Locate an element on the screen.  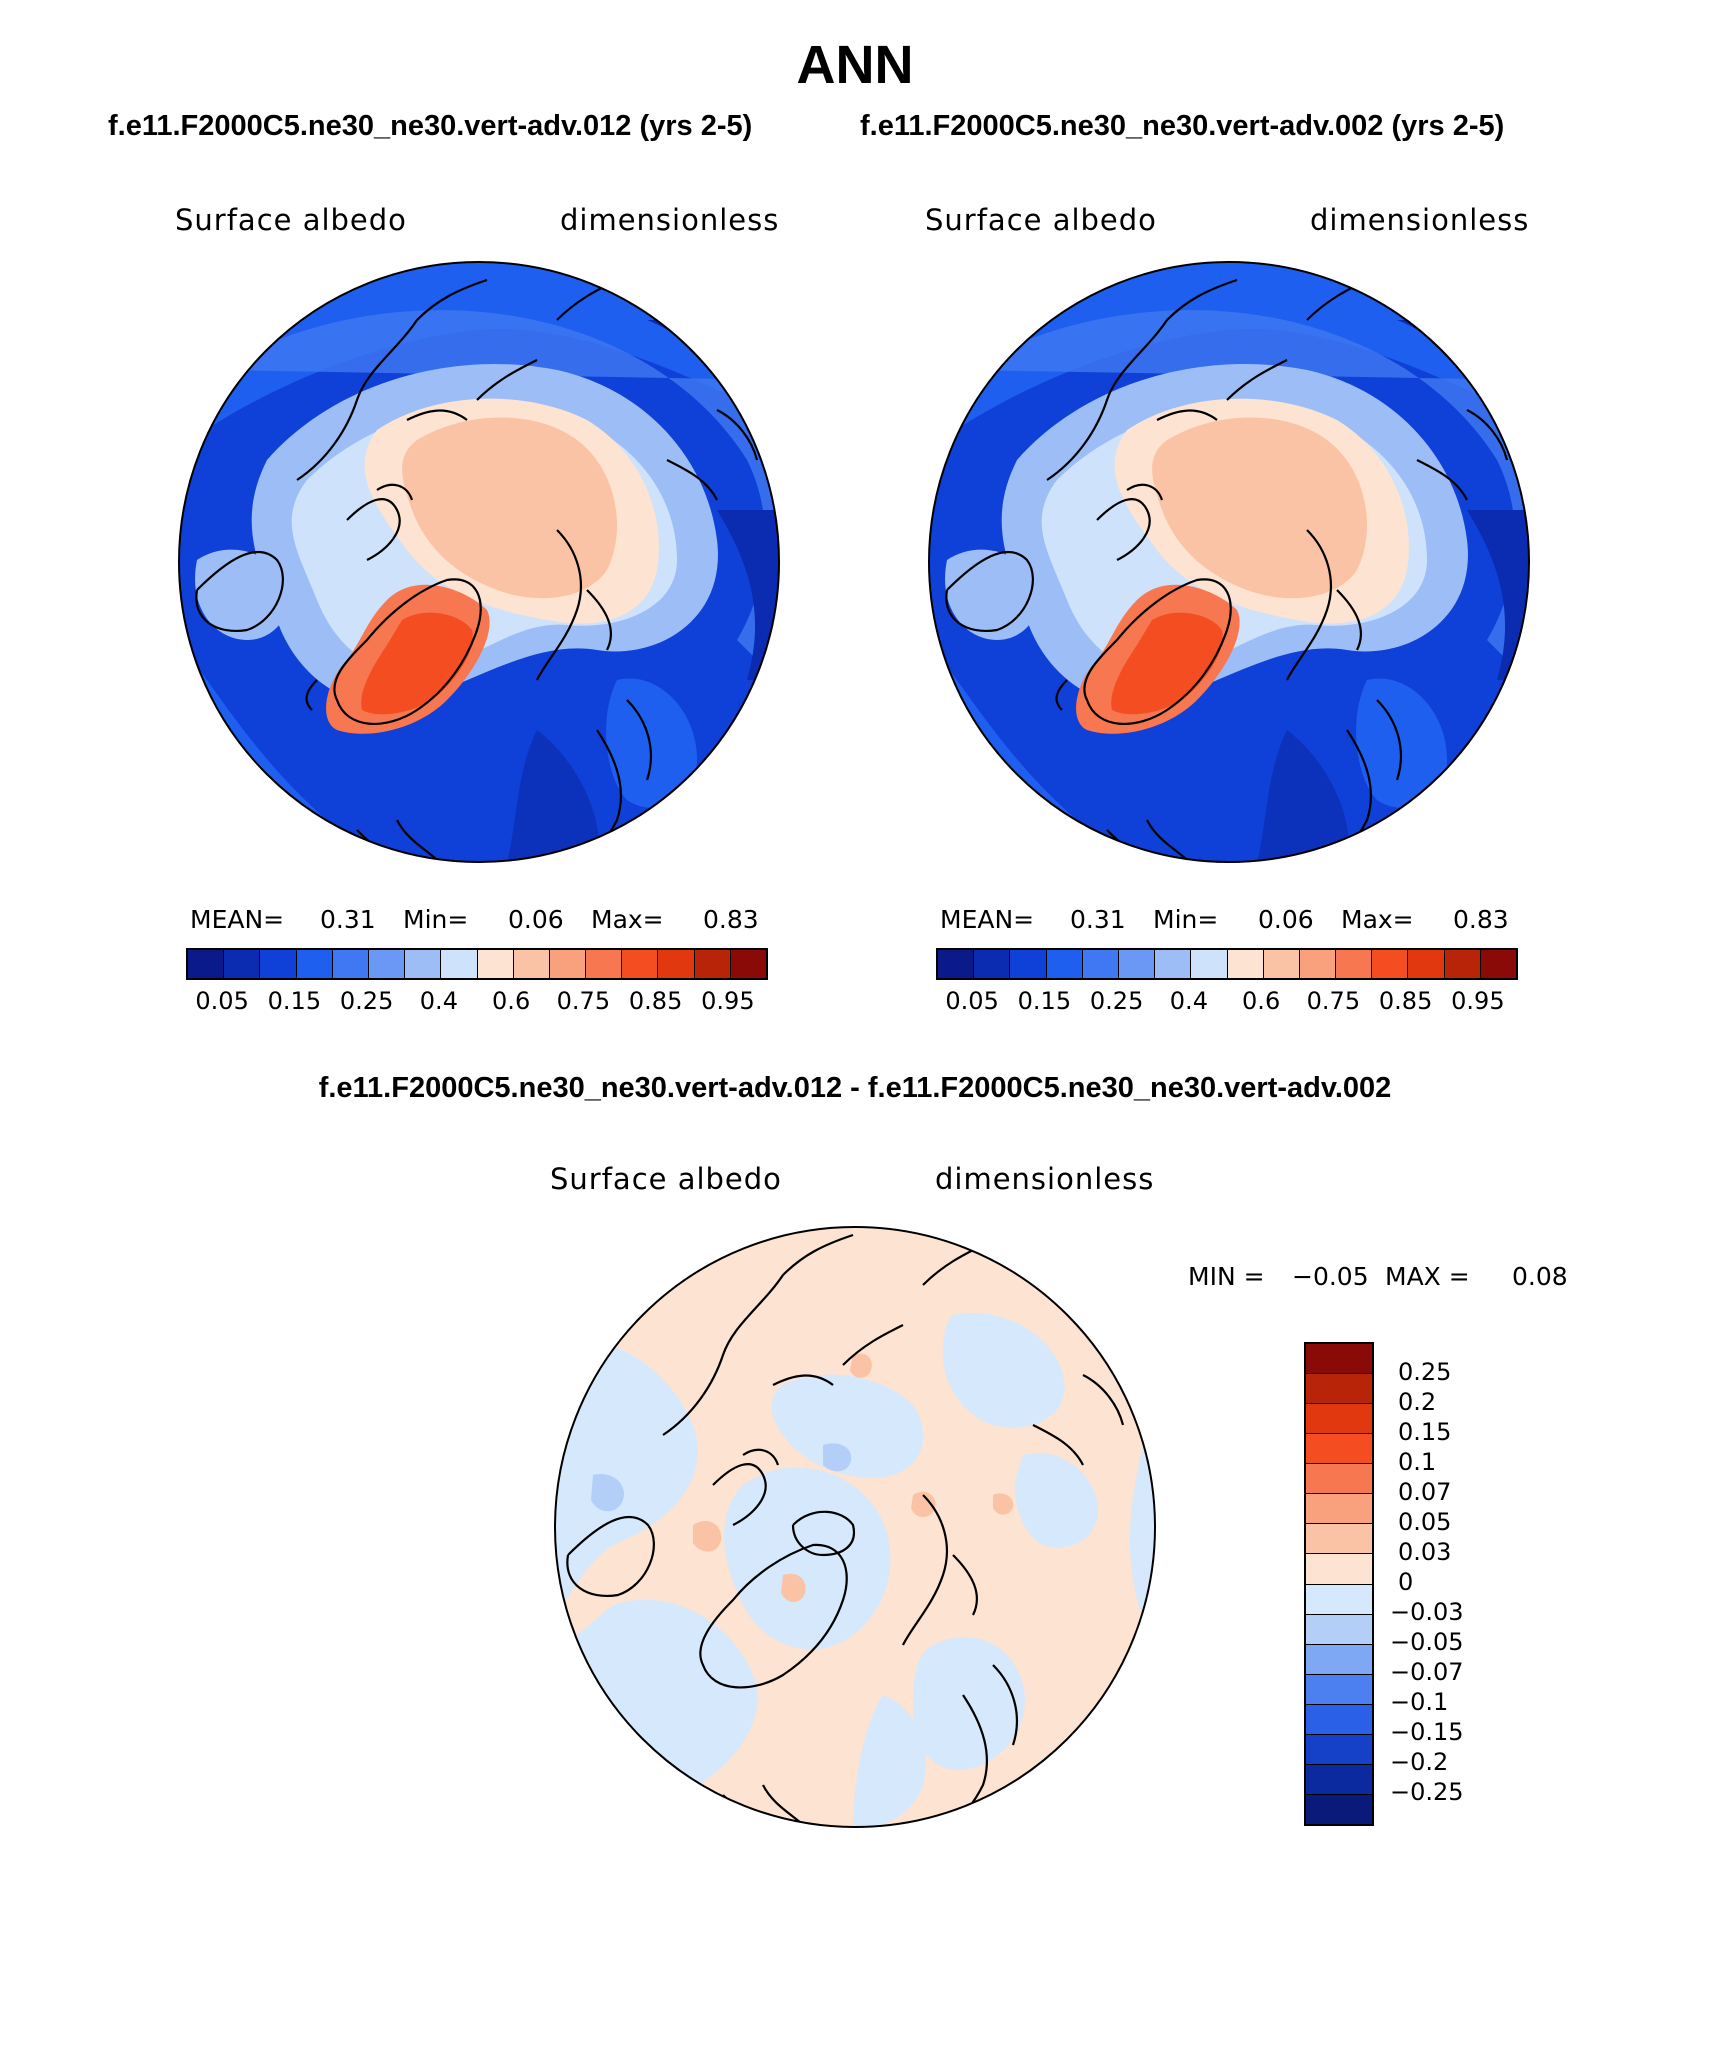
left-colorbar-tick-label: 0.15 is located at coordinates (294, 1001).